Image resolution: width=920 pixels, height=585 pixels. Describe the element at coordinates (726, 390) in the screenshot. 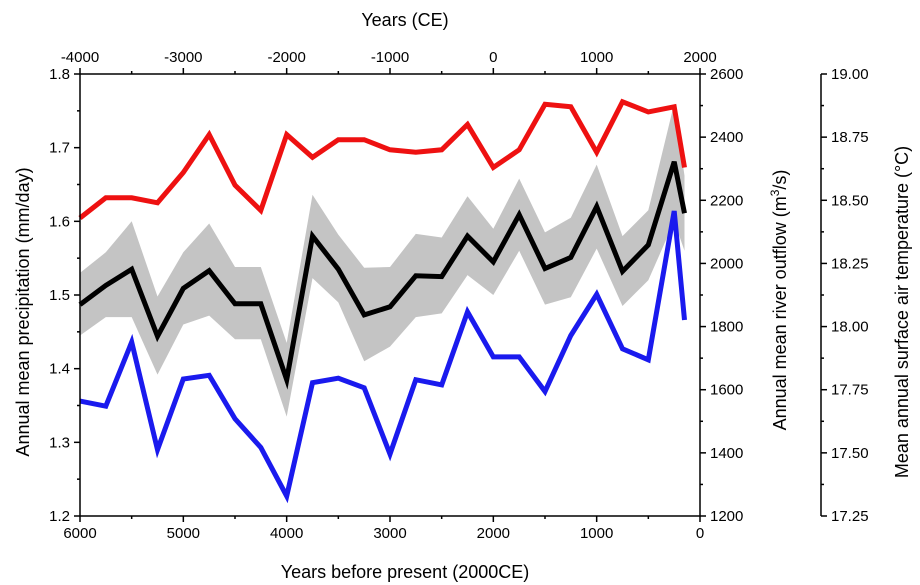

I see `outflow-tick-label: 1600` at that location.